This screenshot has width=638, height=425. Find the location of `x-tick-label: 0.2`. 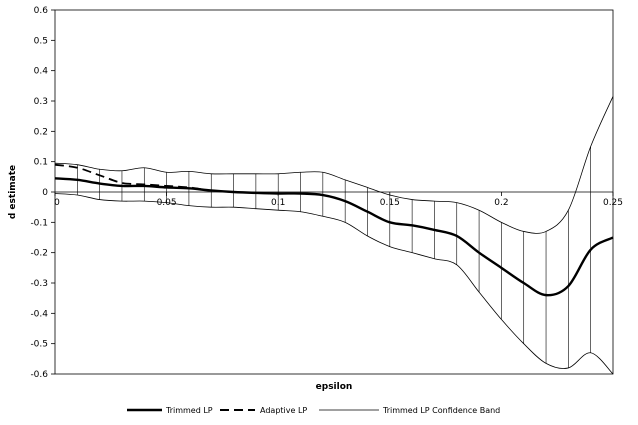

x-tick-label: 0.2 is located at coordinates (501, 203).